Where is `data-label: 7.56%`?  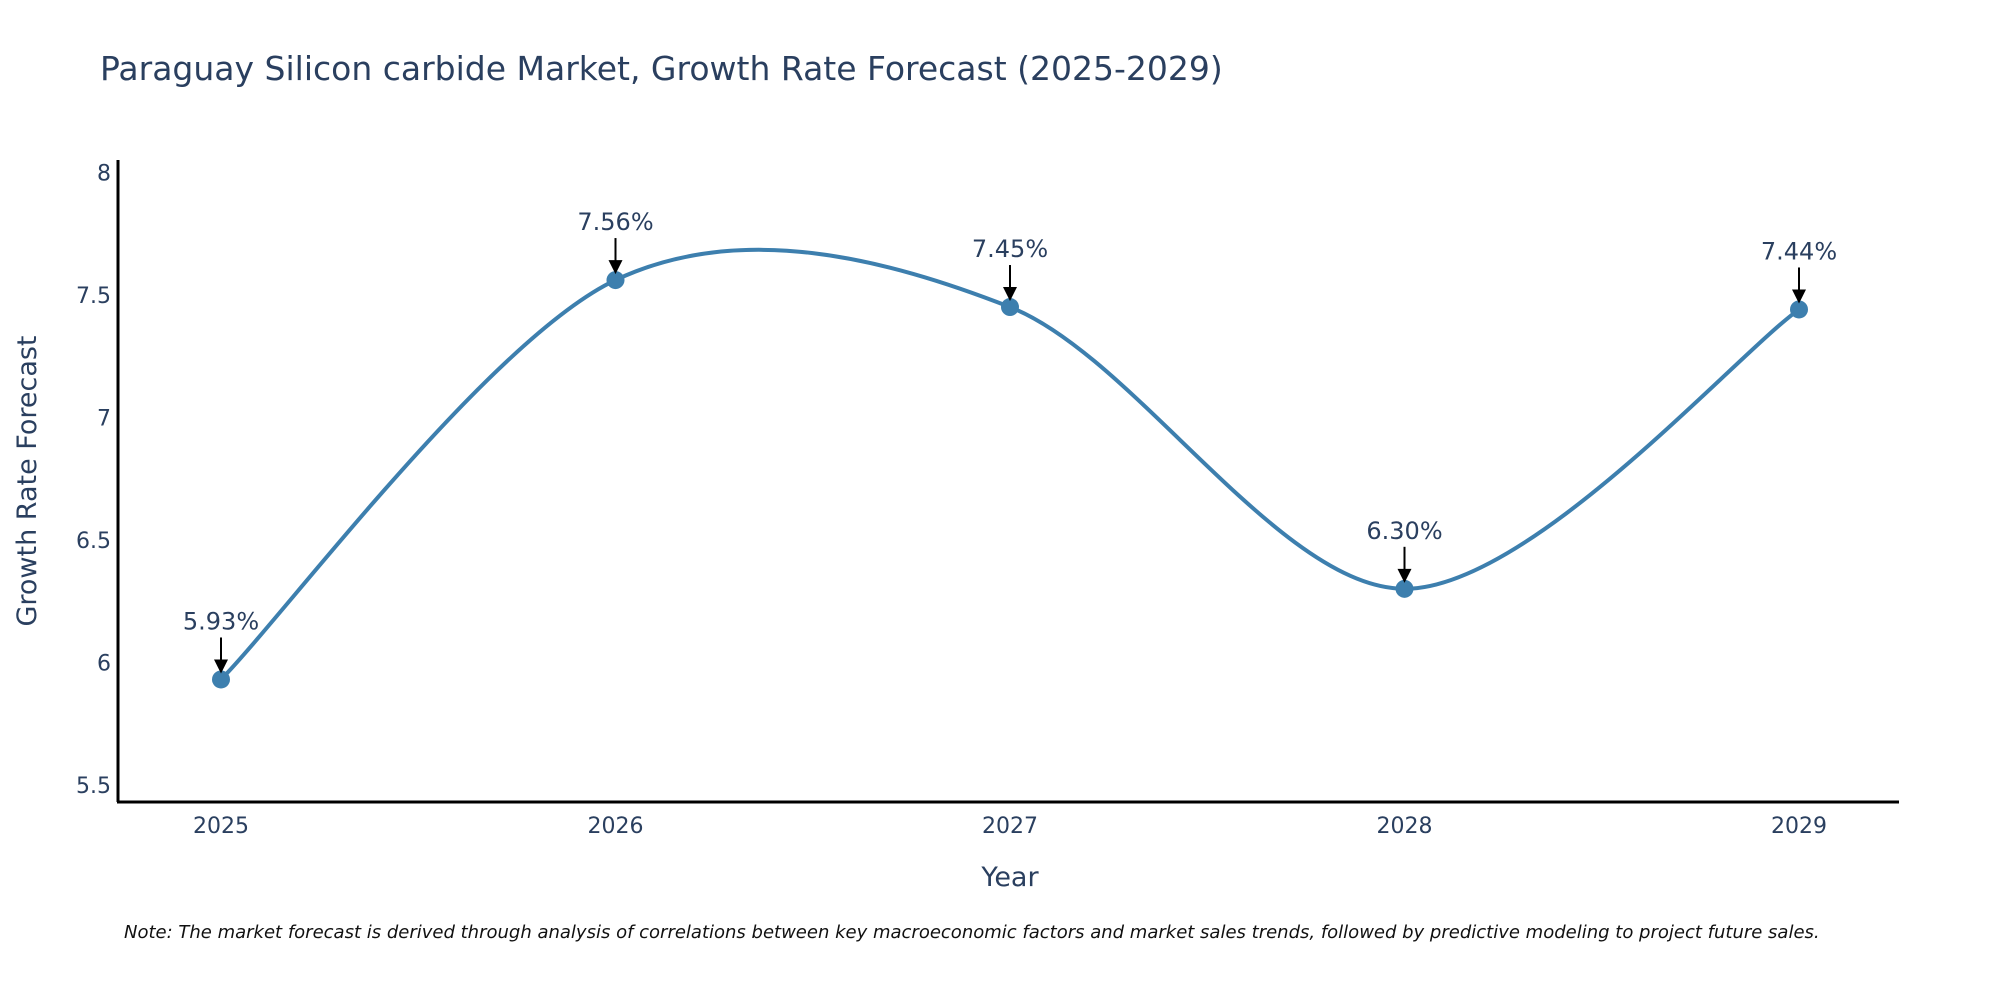
data-label: 7.56% is located at coordinates (615, 222).